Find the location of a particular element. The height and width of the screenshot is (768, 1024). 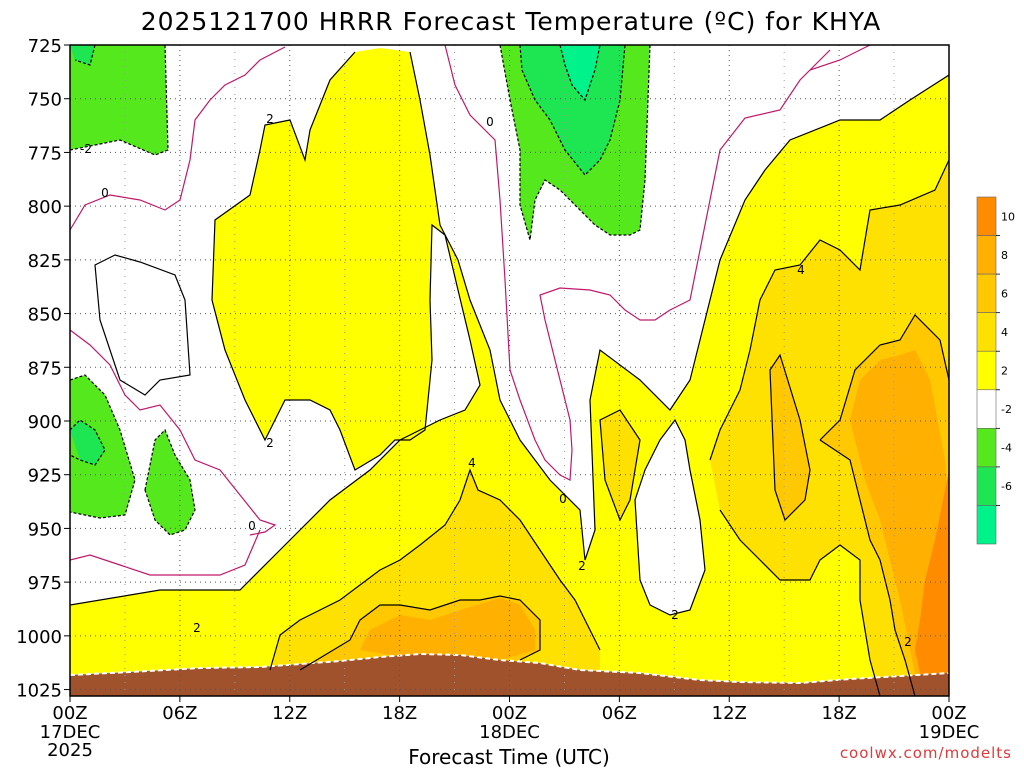

contour-4c is located at coordinates (435, 569).